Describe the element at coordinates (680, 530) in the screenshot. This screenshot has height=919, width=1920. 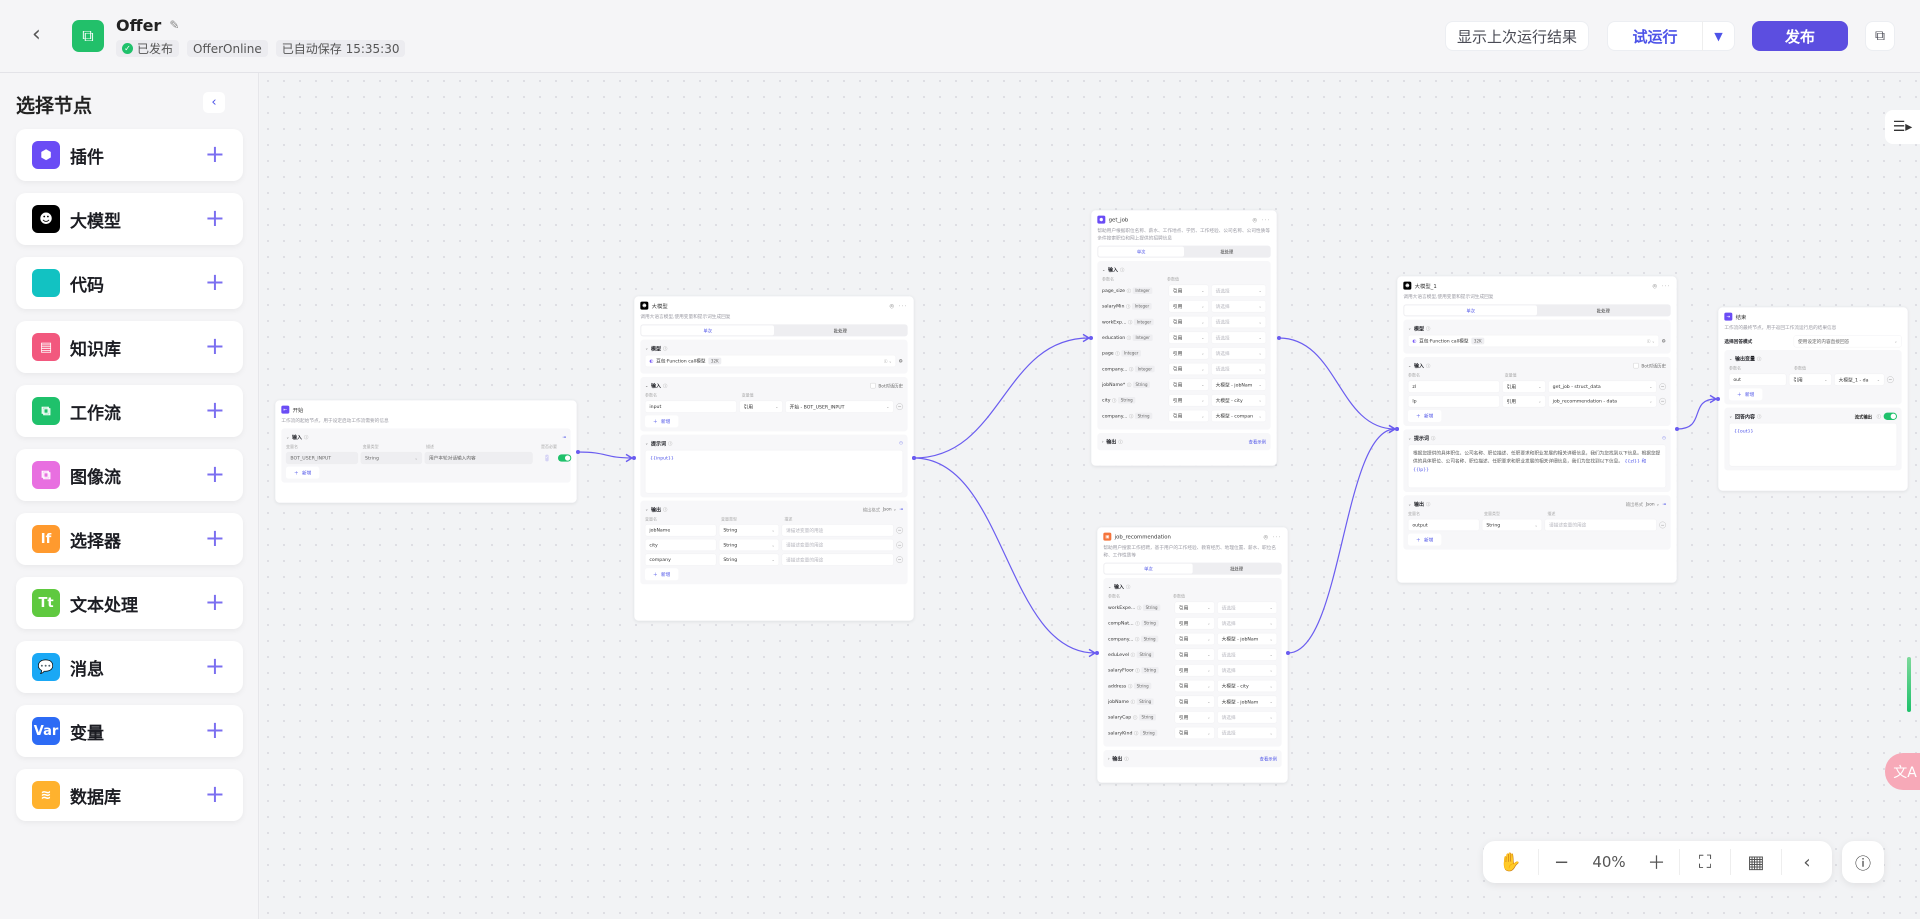
I see `var-name-field: jobName` at that location.